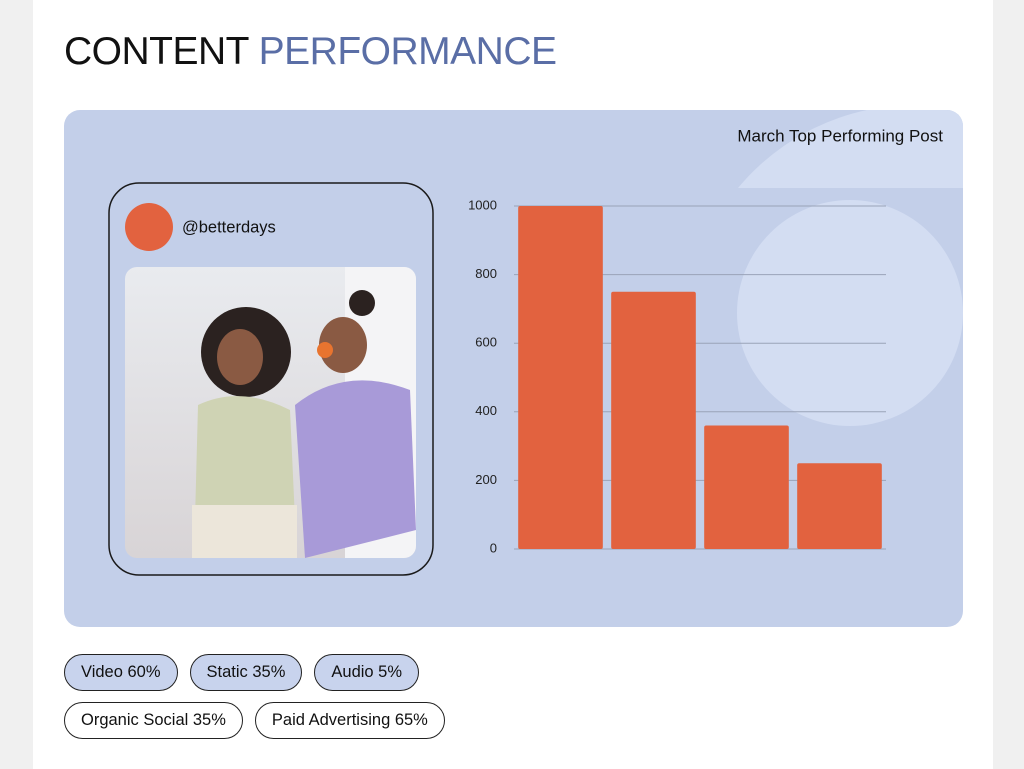 The width and height of the screenshot is (1024, 769). I want to click on post-handle: @betterdays, so click(229, 227).